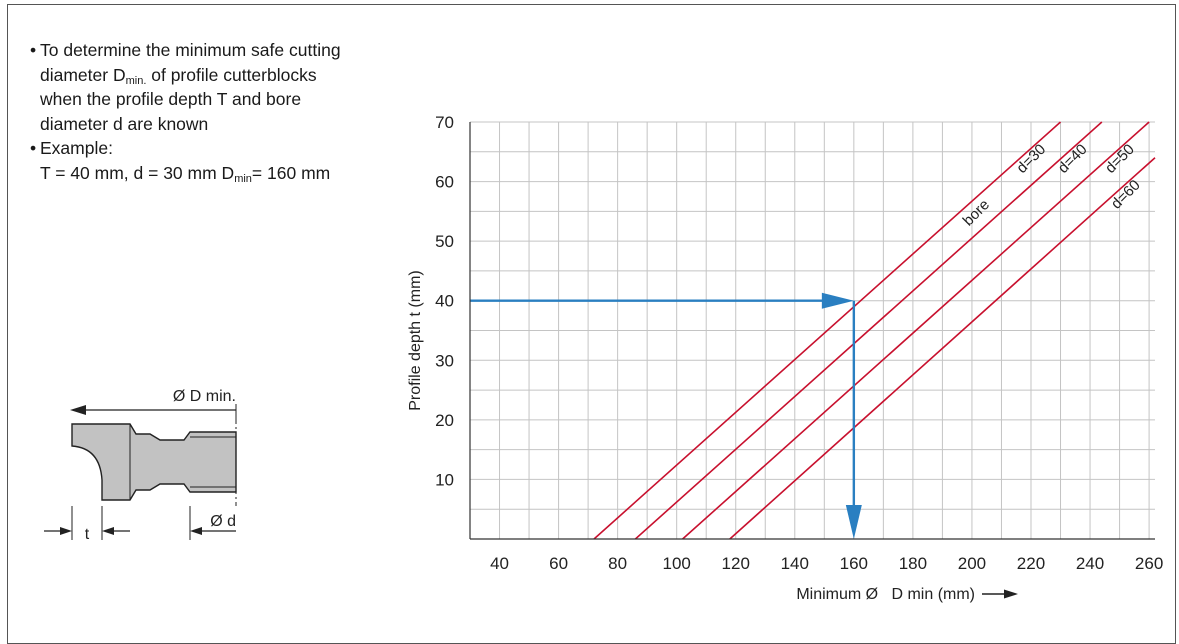  Describe the element at coordinates (666, 415) in the screenshot. I see `example-arrows` at that location.